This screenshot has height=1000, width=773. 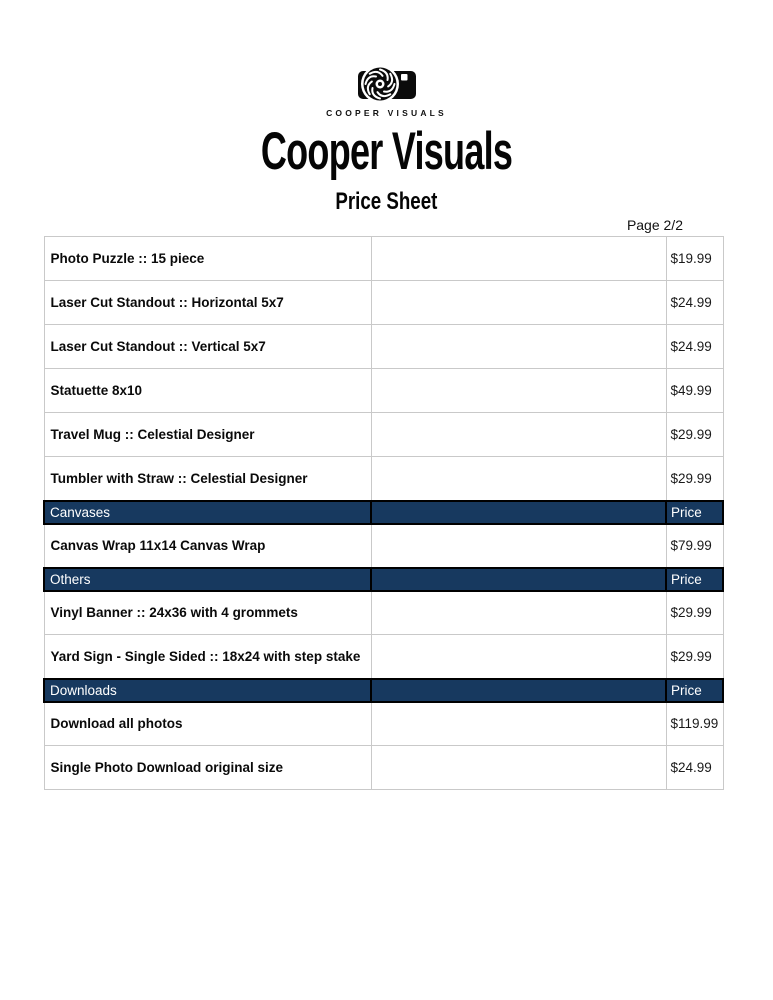 I want to click on table-row: Canvas Wrap 11x14 Canvas Wrap $79.99, so click(x=383, y=545).